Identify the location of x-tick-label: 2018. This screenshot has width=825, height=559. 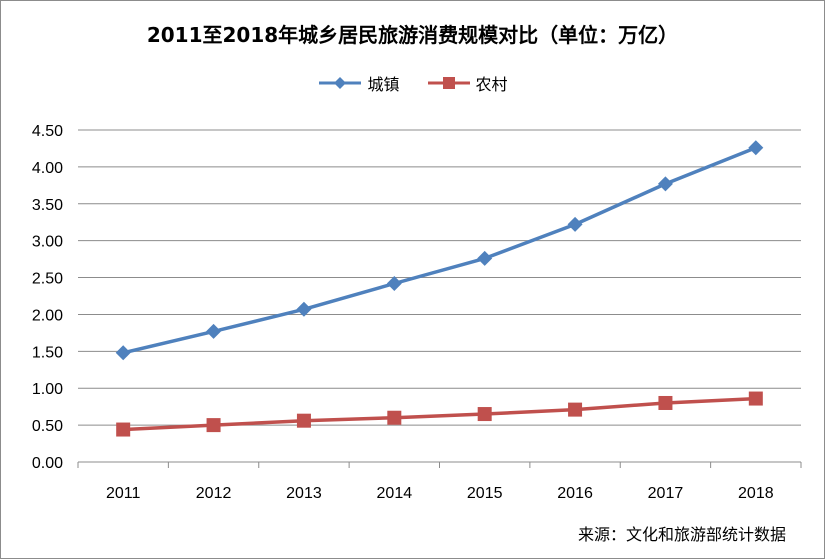
(756, 493).